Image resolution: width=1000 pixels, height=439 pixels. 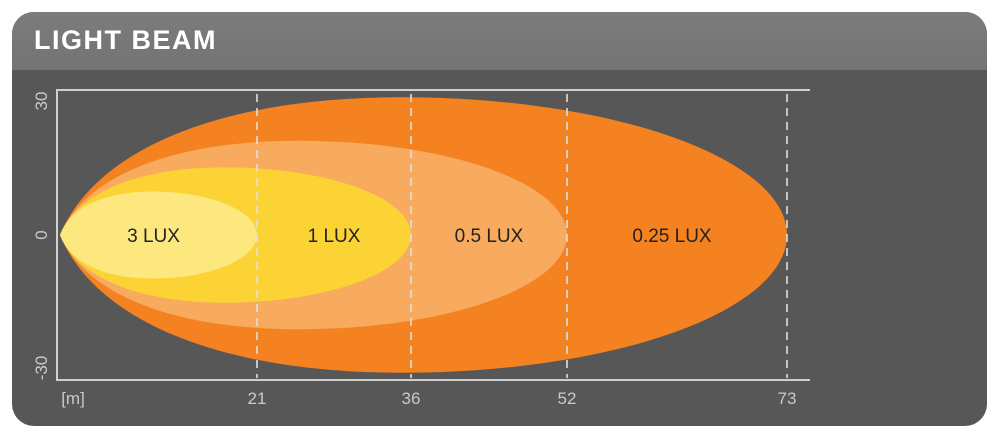 What do you see at coordinates (411, 398) in the screenshot?
I see `x-tick-label: 36` at bounding box center [411, 398].